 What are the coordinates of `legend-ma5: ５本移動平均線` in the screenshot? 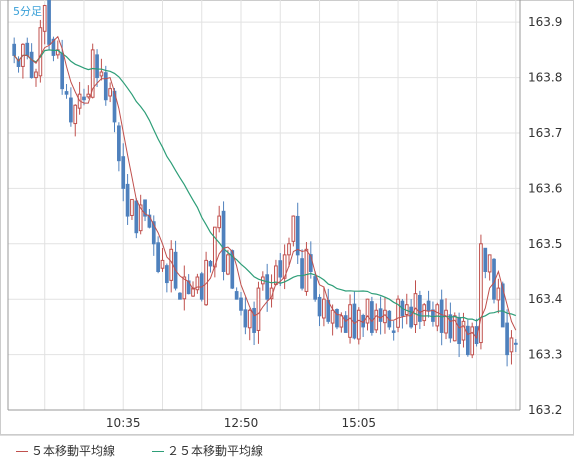 It's located at (65, 450).